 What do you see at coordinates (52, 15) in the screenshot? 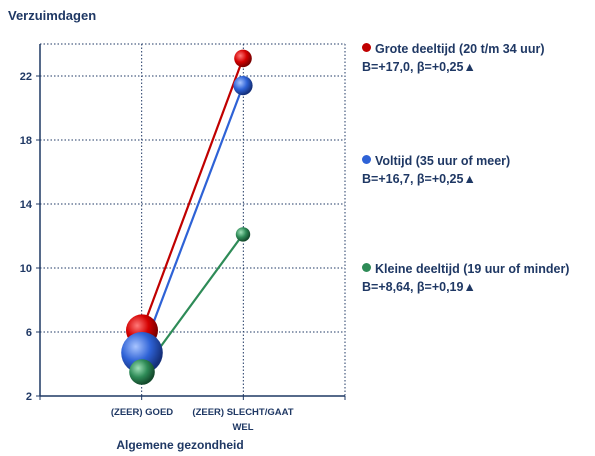
I see `y-axis-label: Verzuimdagen` at bounding box center [52, 15].